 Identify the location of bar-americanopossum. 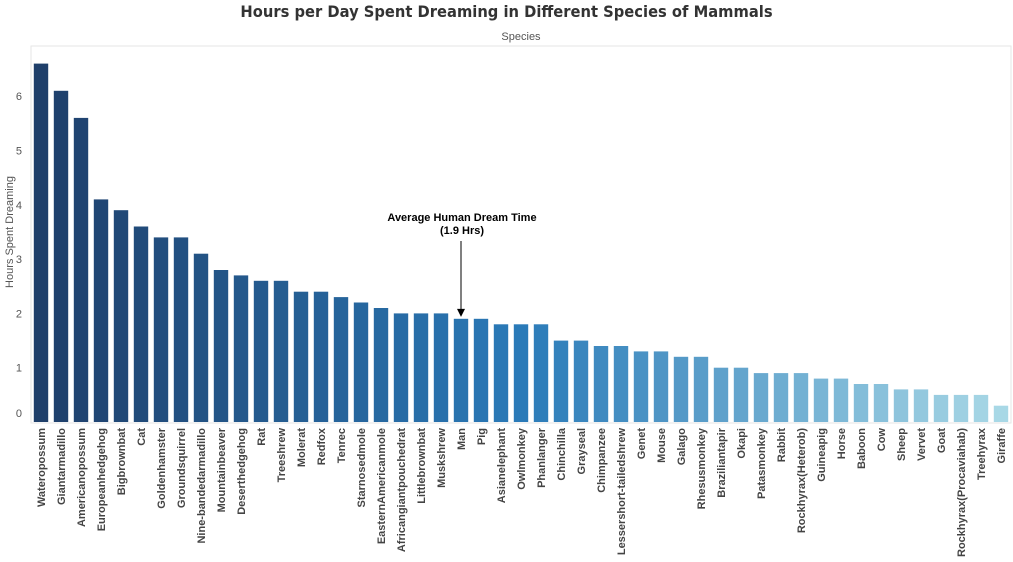
(81, 270).